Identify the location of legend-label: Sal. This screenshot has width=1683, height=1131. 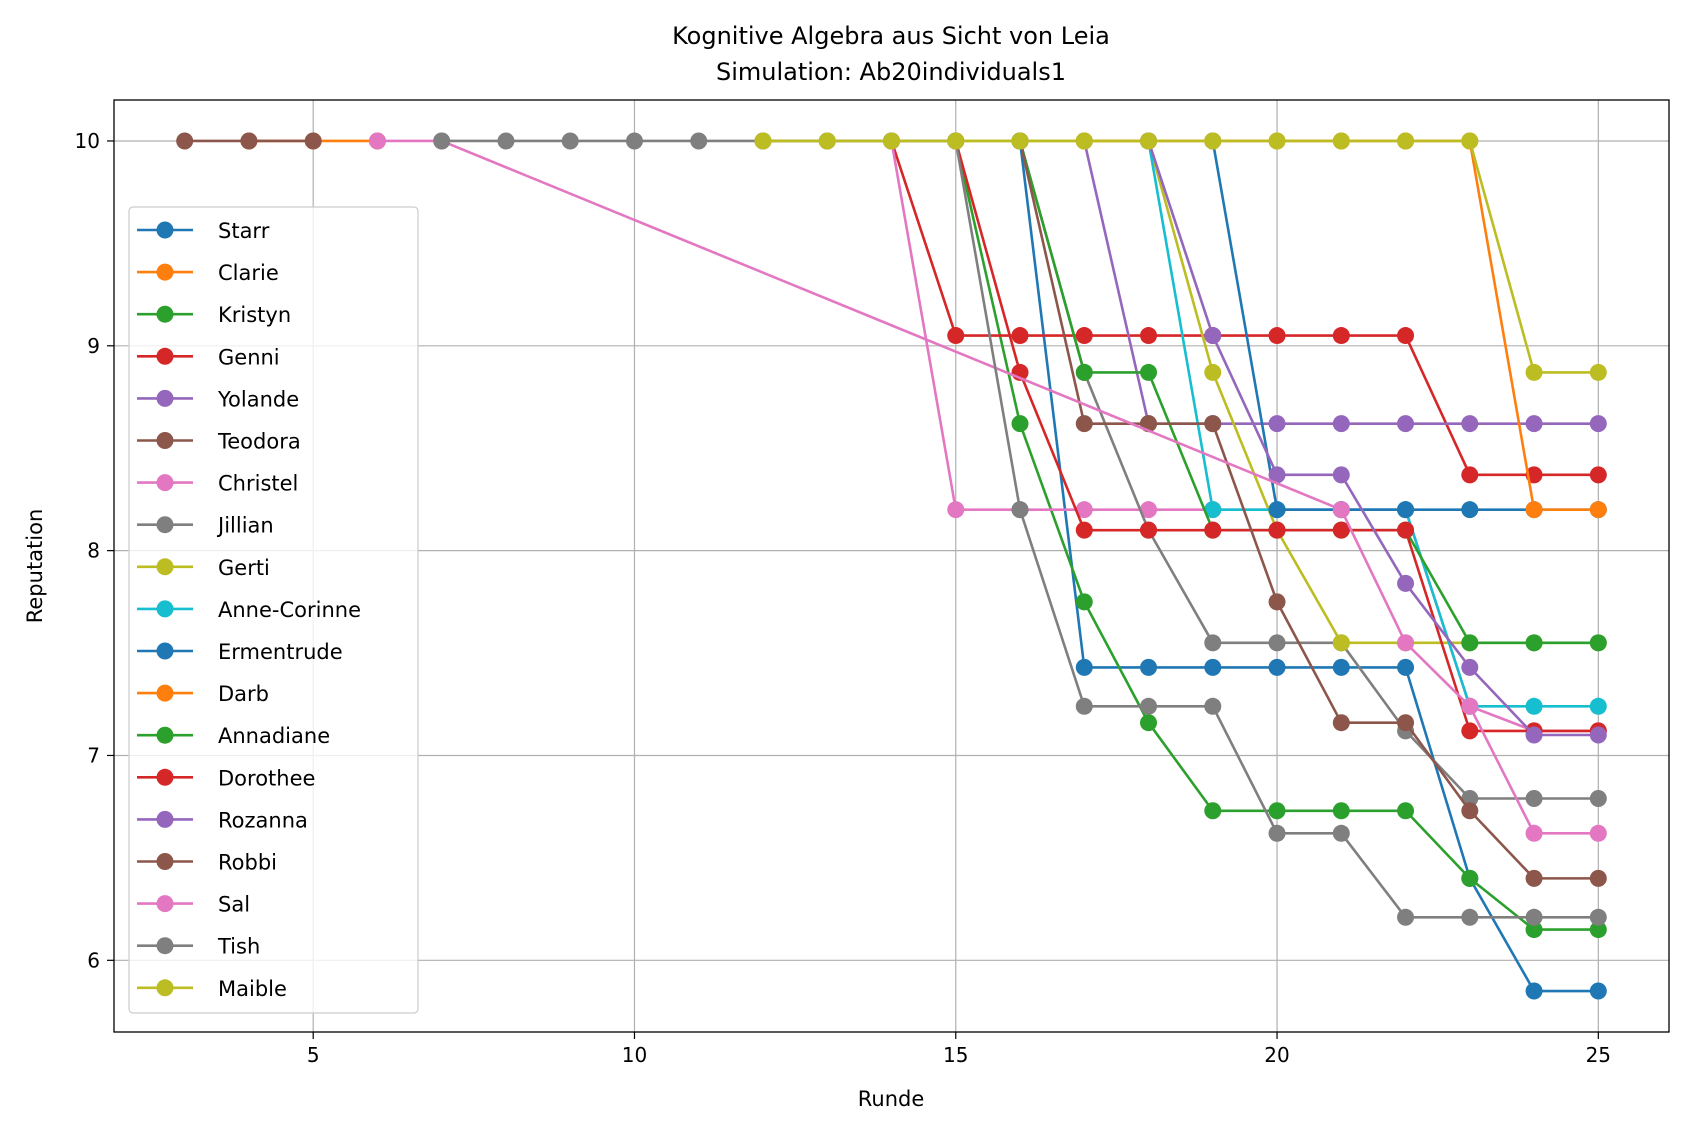
(234, 905).